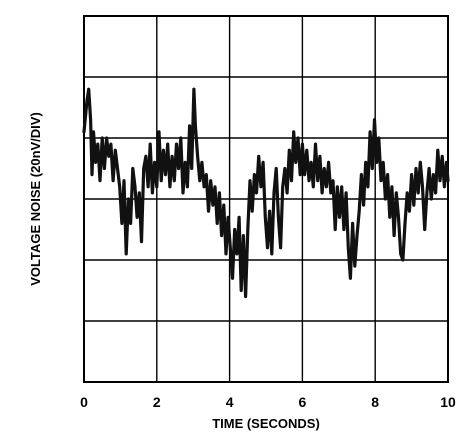 This screenshot has height=434, width=468. What do you see at coordinates (375, 402) in the screenshot?
I see `x-tick-label: 8` at bounding box center [375, 402].